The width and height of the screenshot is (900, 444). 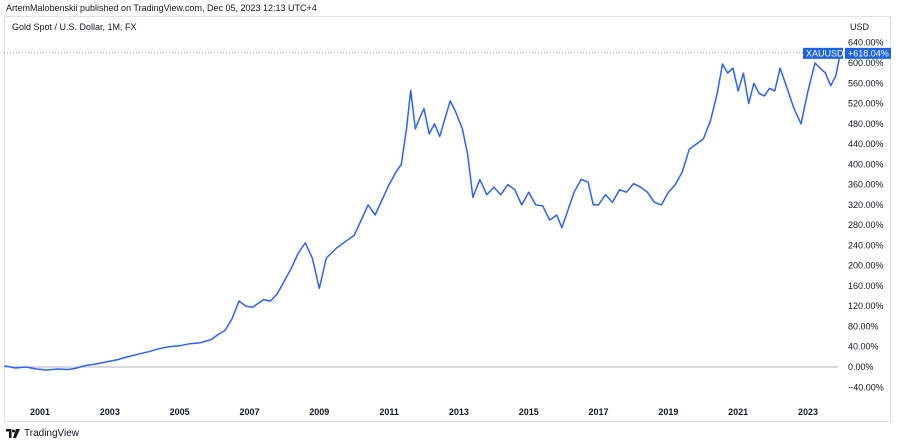 I want to click on x-tick-label: 2003, so click(x=110, y=412).